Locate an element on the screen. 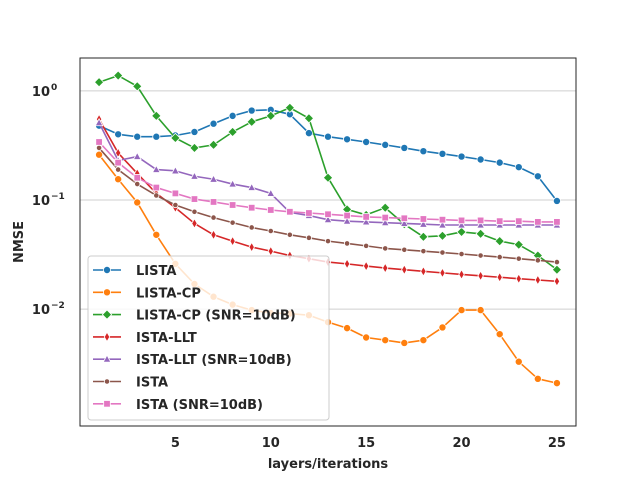 The height and width of the screenshot is (484, 640). legend-label: LISTA-CP is located at coordinates (168, 293).